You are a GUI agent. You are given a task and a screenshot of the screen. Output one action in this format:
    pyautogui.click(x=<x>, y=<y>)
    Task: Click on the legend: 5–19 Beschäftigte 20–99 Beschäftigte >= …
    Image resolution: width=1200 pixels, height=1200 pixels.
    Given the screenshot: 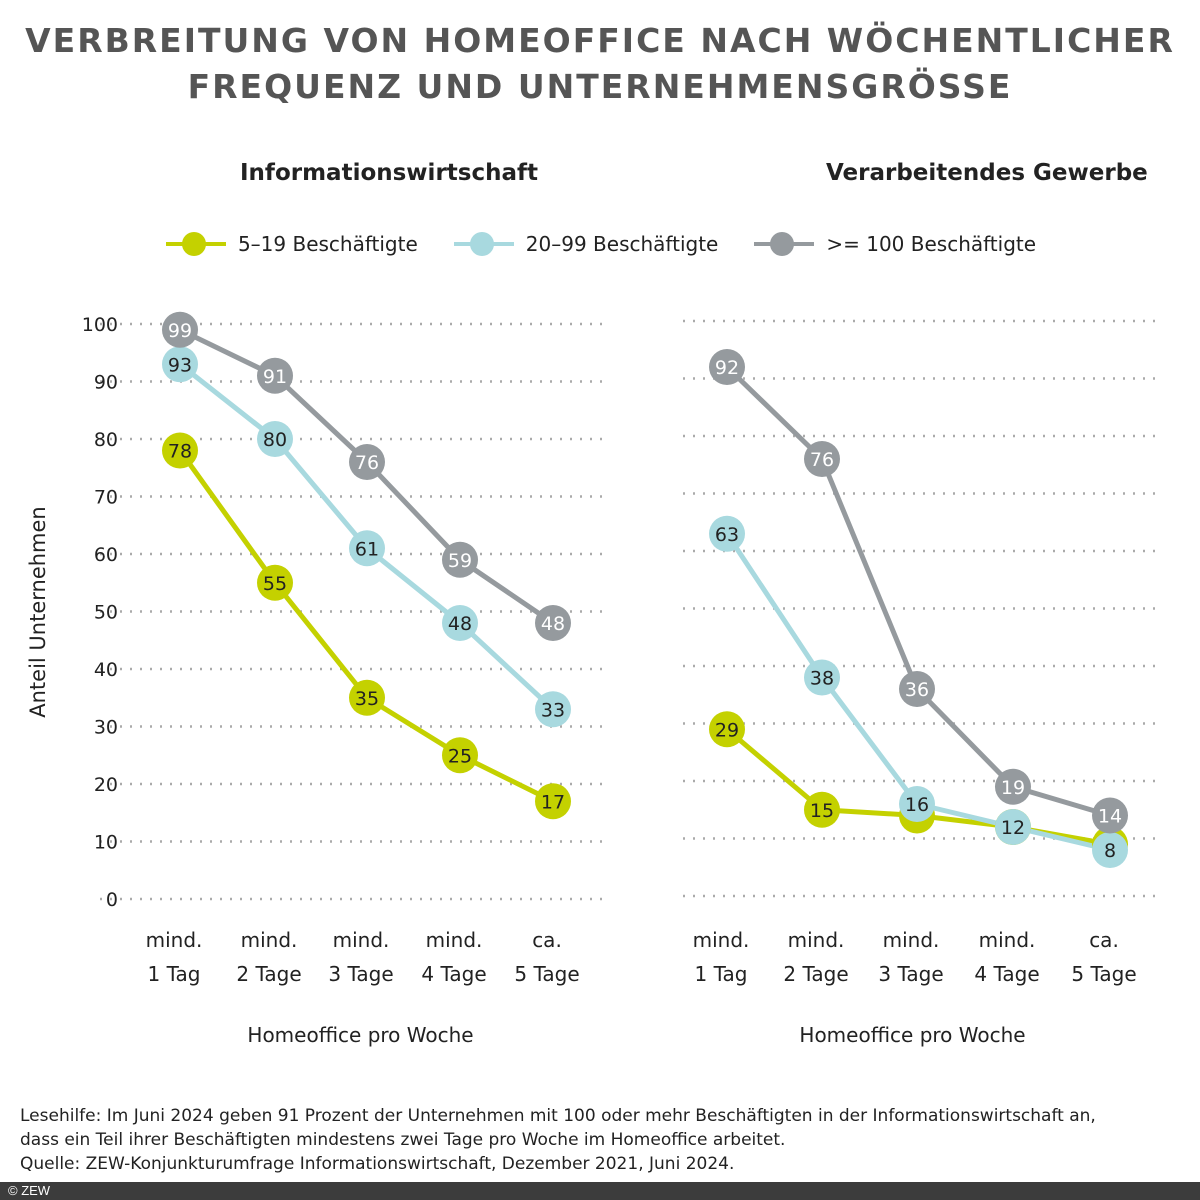 What is the action you would take?
    pyautogui.click(x=600, y=244)
    